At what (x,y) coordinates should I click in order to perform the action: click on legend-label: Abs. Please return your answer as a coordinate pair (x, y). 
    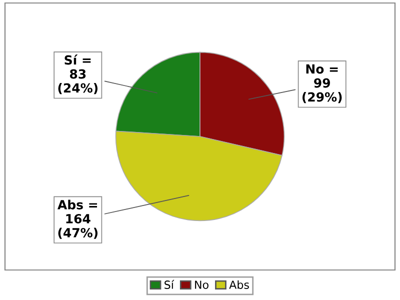
    Looking at the image, I should click on (239, 284).